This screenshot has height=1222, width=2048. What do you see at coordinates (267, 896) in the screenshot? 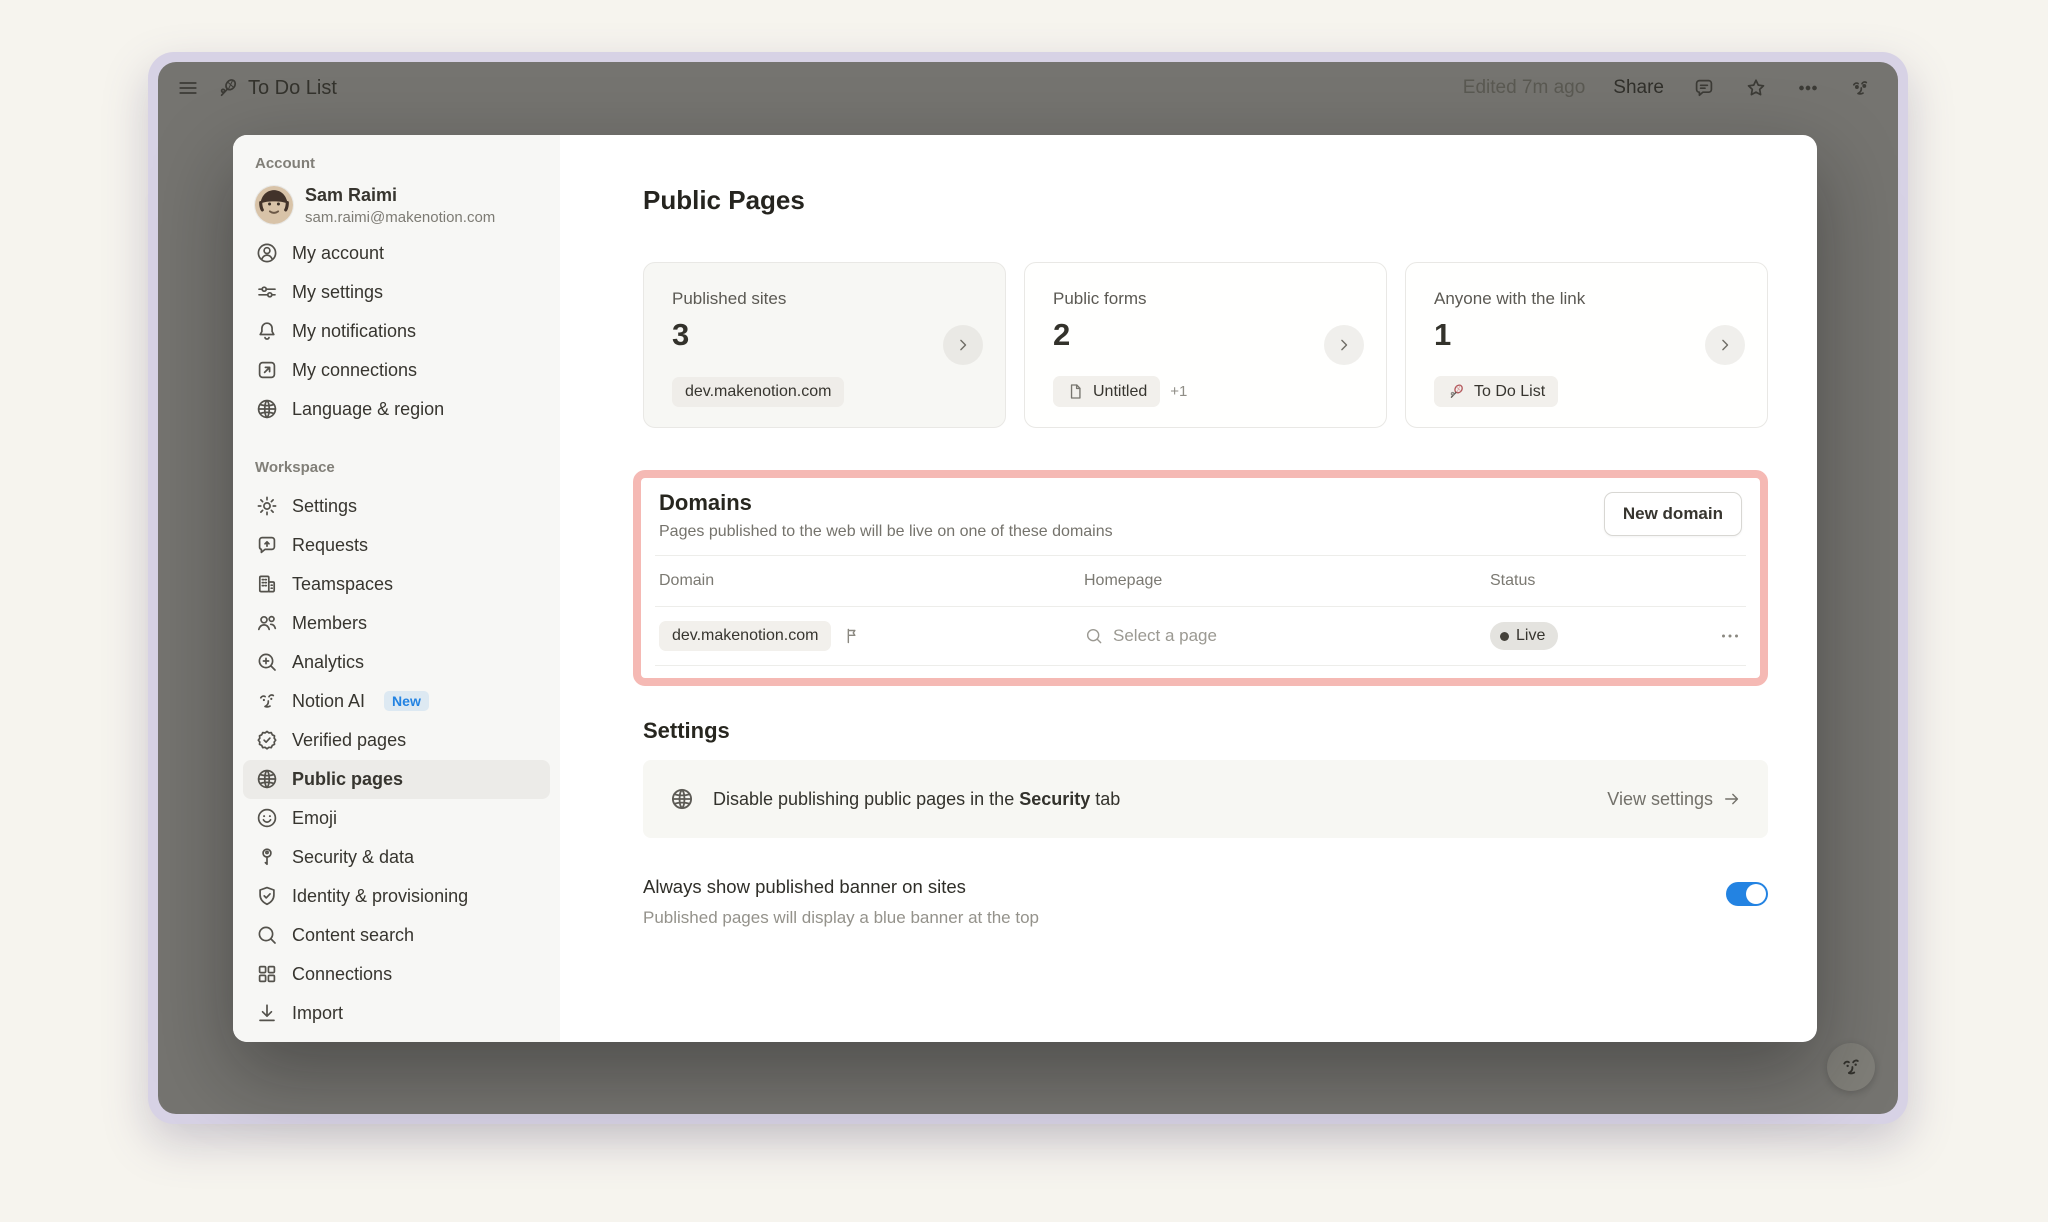
I see `shield-check-icon` at bounding box center [267, 896].